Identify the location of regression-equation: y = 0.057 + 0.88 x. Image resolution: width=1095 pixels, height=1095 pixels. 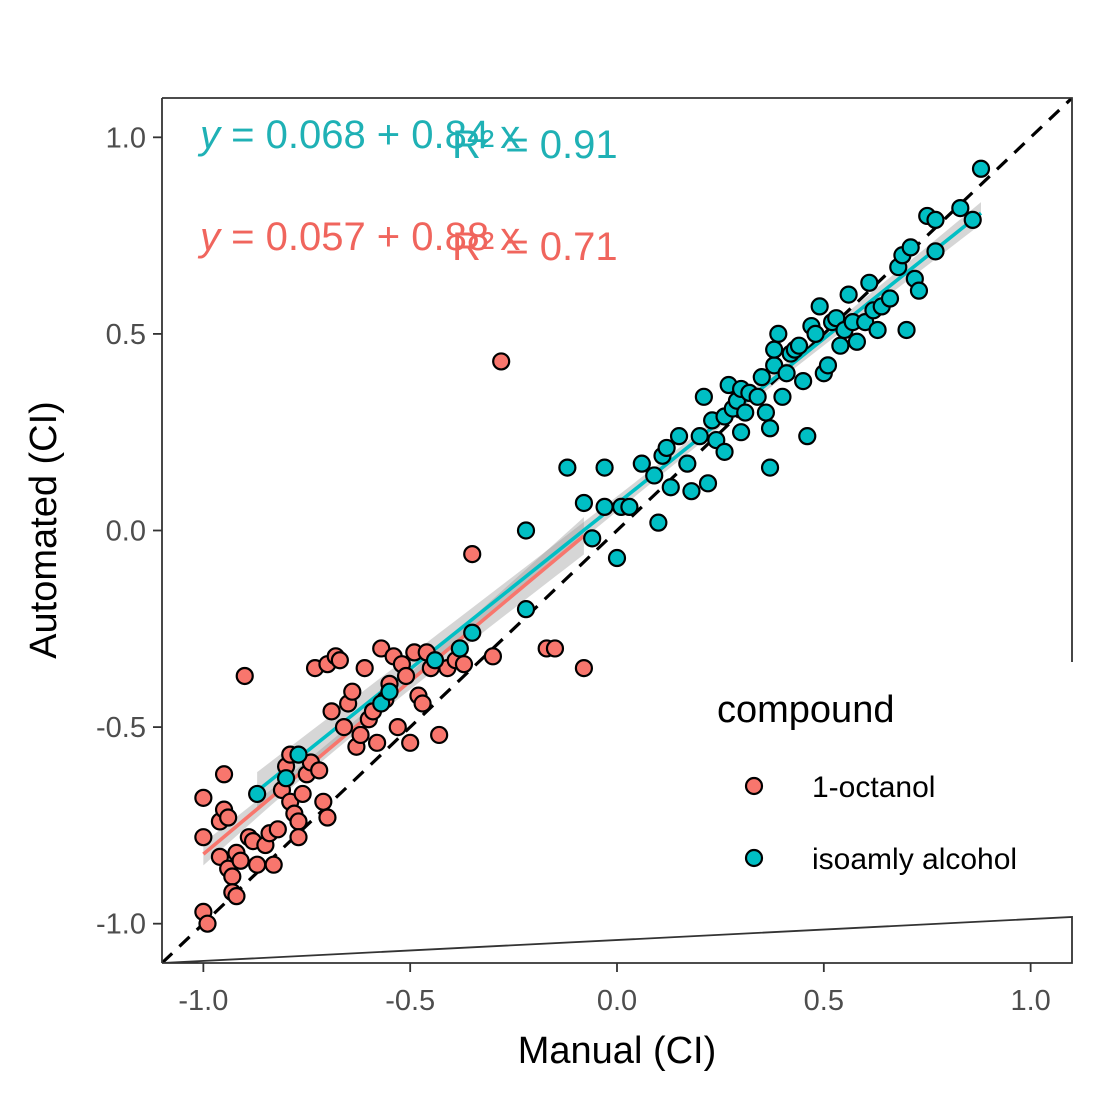
(358, 237).